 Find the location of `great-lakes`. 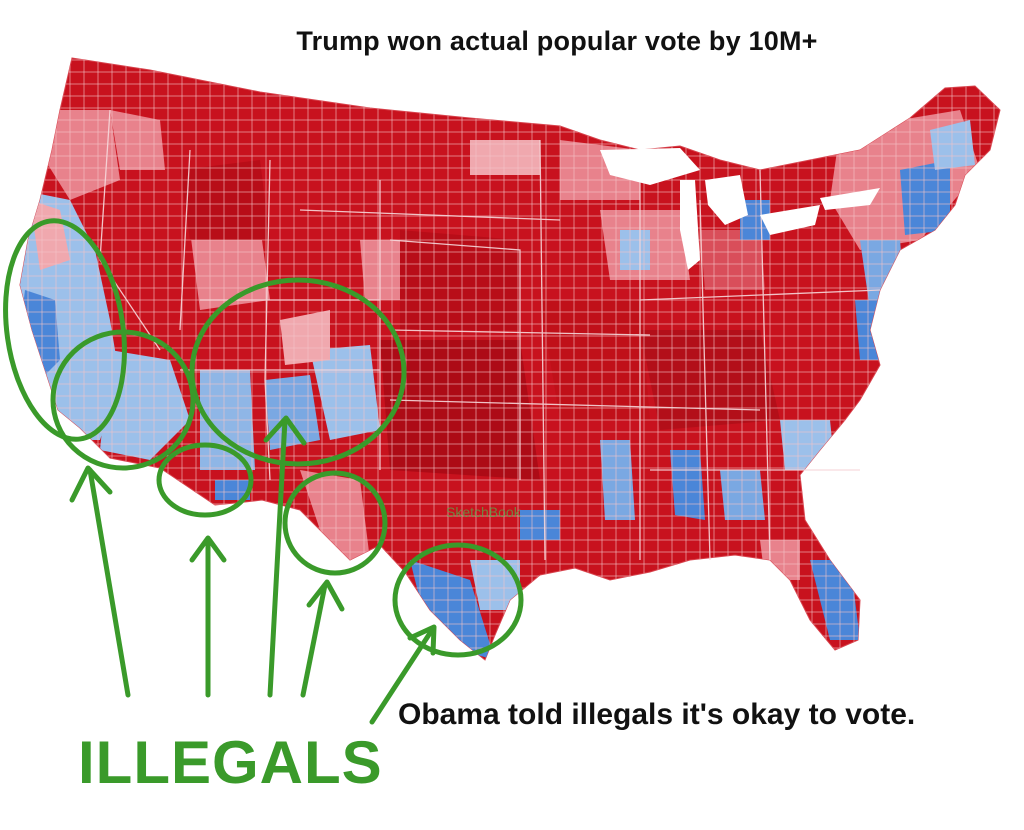

great-lakes is located at coordinates (740, 209).